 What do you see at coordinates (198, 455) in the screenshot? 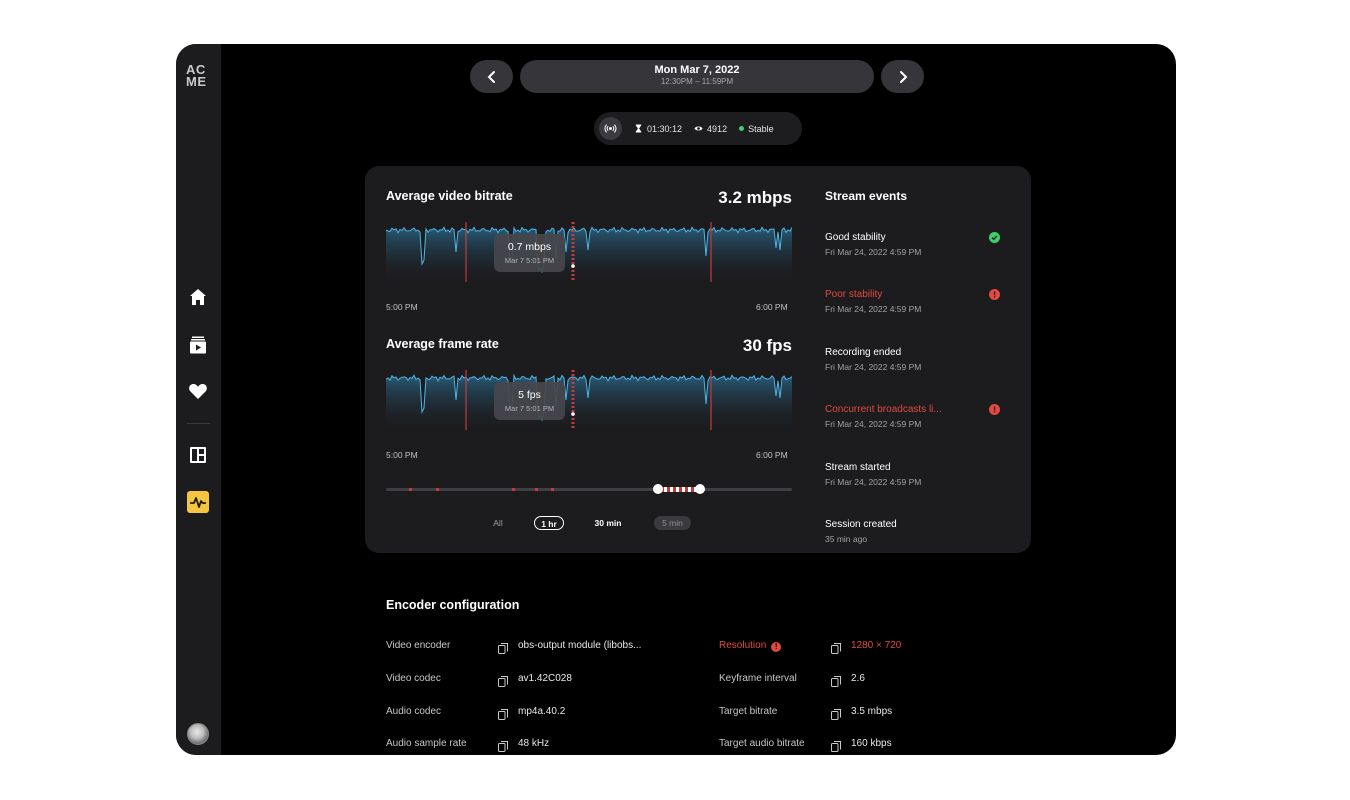
I see `dashboard-icon` at bounding box center [198, 455].